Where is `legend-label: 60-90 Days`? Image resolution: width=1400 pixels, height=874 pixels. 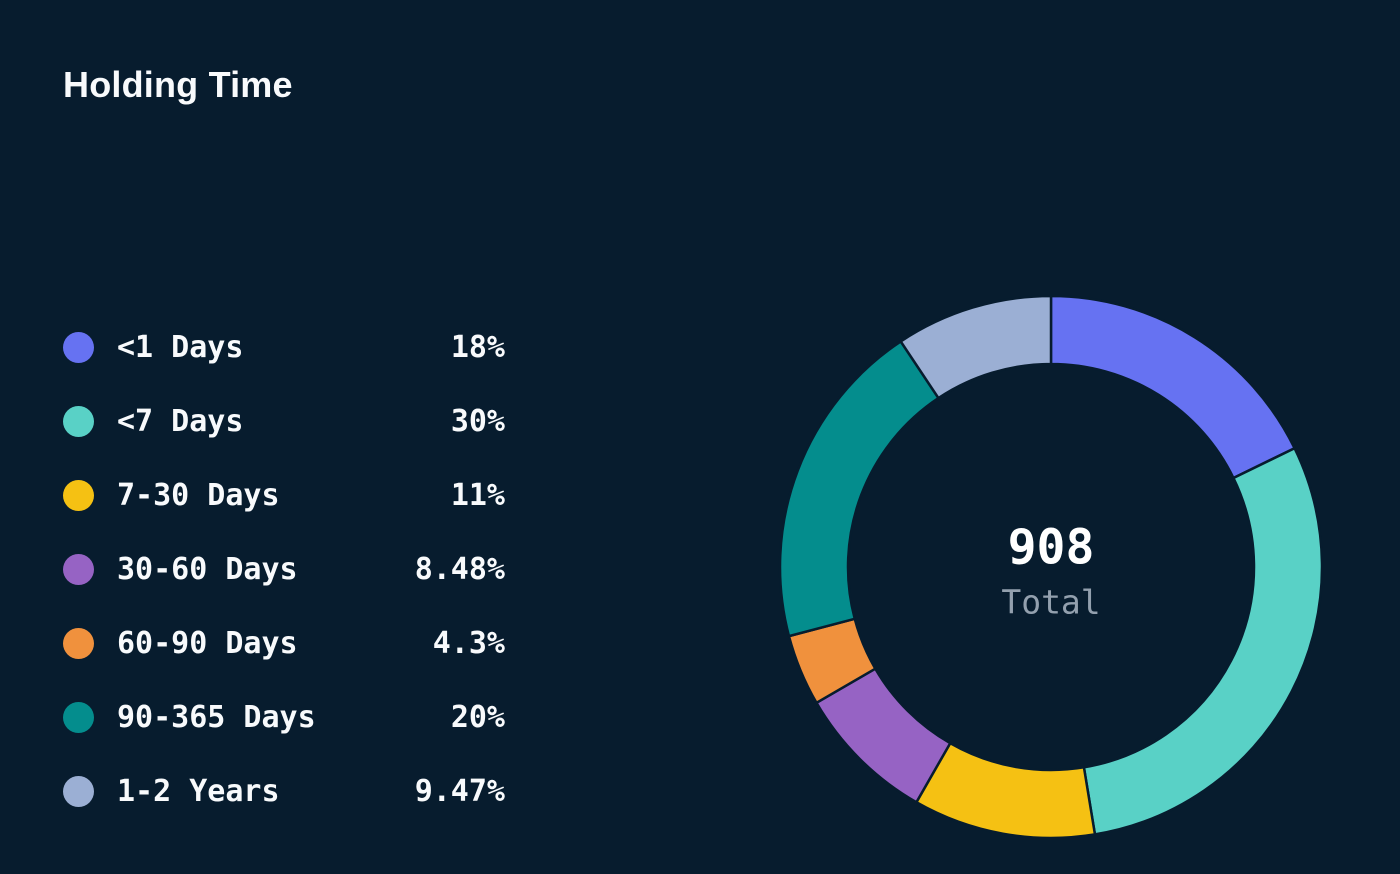
legend-label: 60-90 Days is located at coordinates (207, 643).